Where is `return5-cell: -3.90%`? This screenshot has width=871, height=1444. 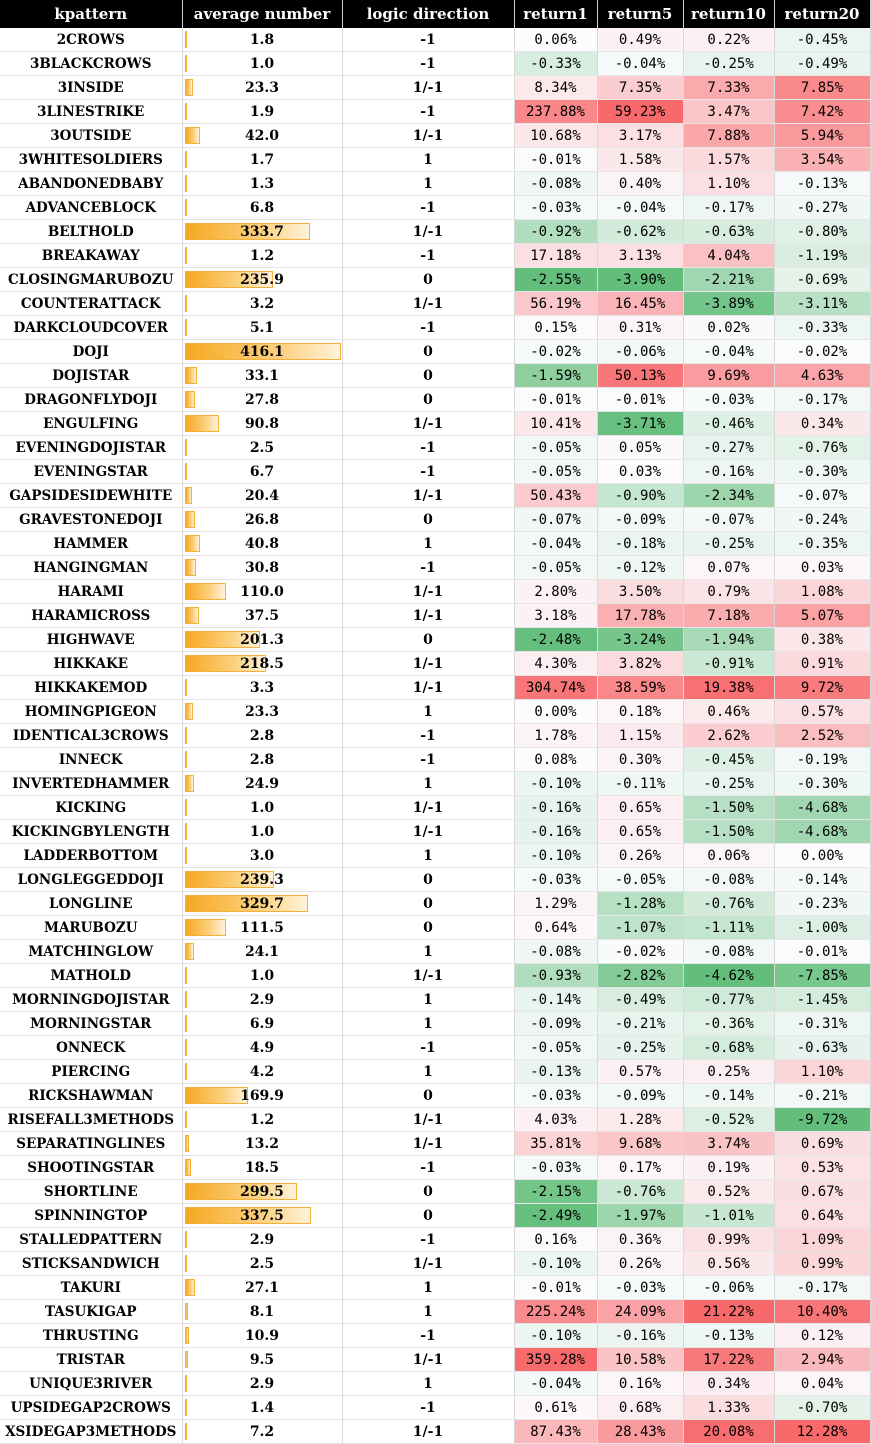 return5-cell: -3.90% is located at coordinates (640, 279).